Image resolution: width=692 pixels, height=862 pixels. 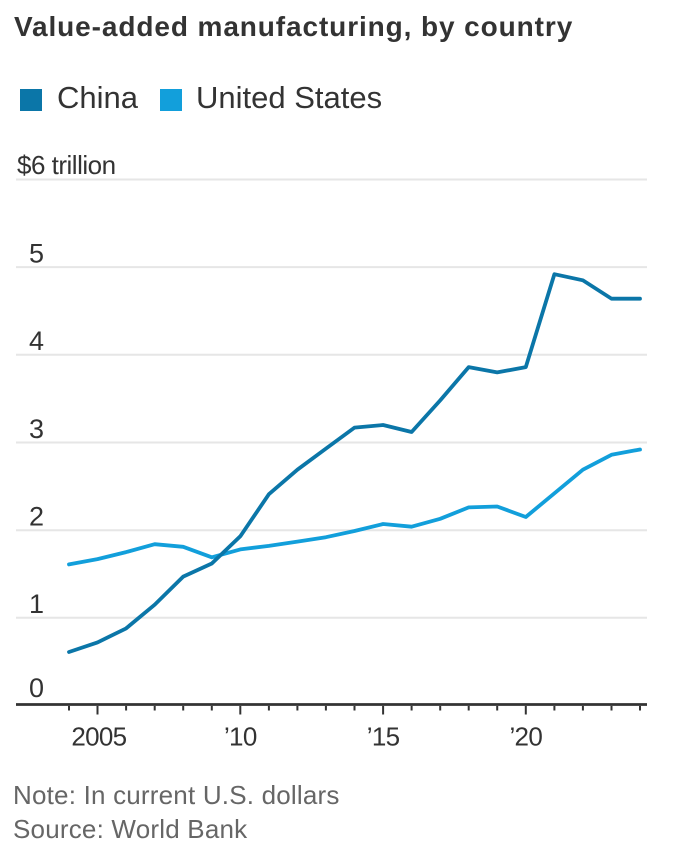 What do you see at coordinates (36, 429) in the screenshot?
I see `svg-text: 3` at bounding box center [36, 429].